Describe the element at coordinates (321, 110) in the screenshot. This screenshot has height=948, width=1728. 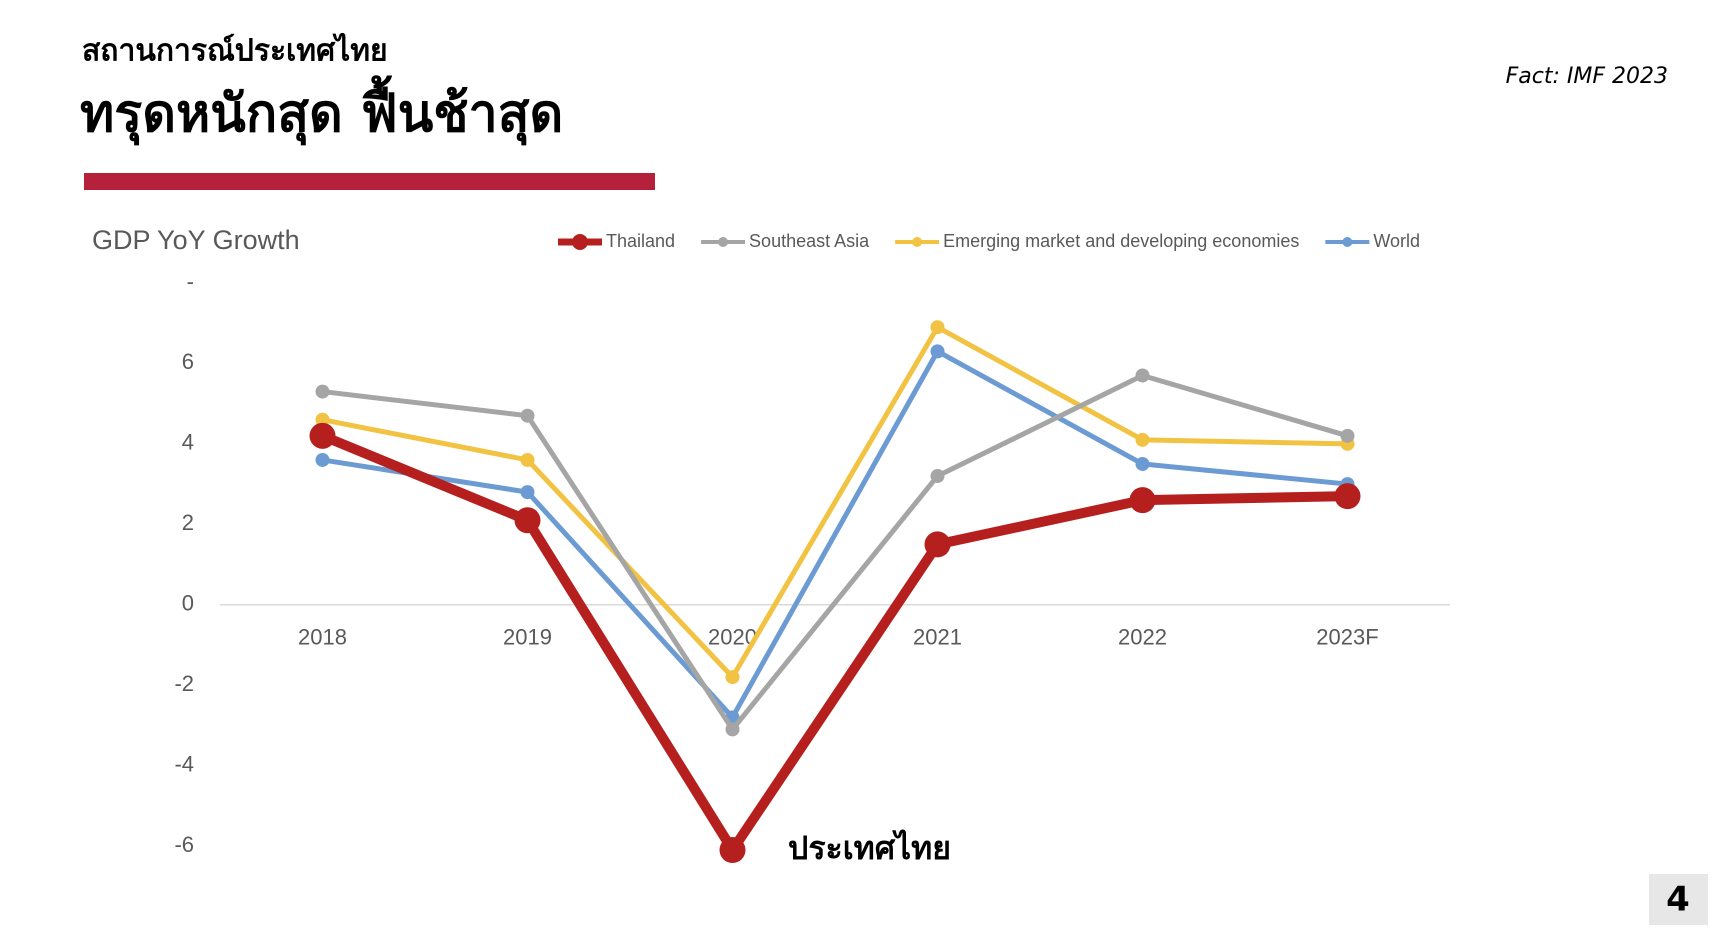
I see `title: ทรุดหนักสุด ฟื้นช้าสุด` at that location.